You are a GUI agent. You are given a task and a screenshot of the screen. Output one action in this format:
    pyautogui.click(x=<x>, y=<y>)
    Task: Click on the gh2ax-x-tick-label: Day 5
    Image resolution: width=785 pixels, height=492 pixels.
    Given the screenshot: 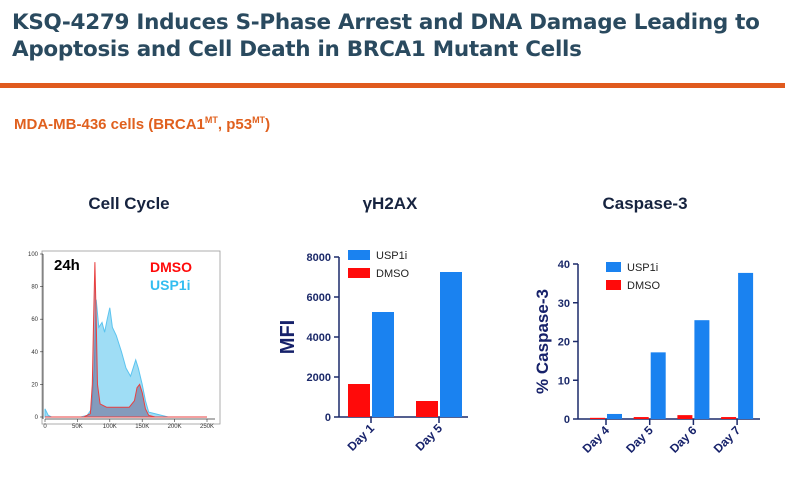 What is the action you would take?
    pyautogui.click(x=429, y=437)
    